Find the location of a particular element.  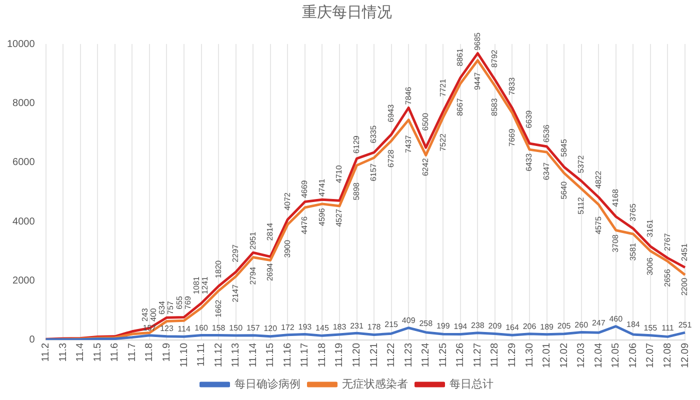

data-label: 205 is located at coordinates (564, 326).